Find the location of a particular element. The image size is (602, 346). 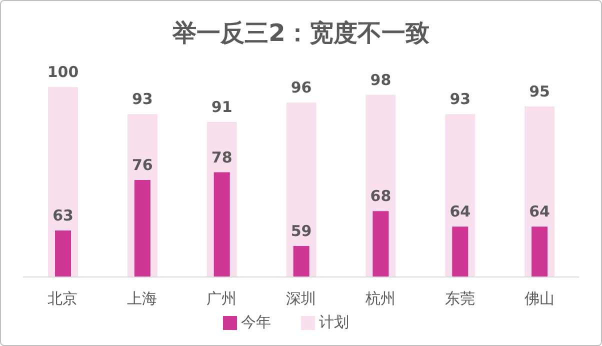

data-label: 68 is located at coordinates (381, 196).